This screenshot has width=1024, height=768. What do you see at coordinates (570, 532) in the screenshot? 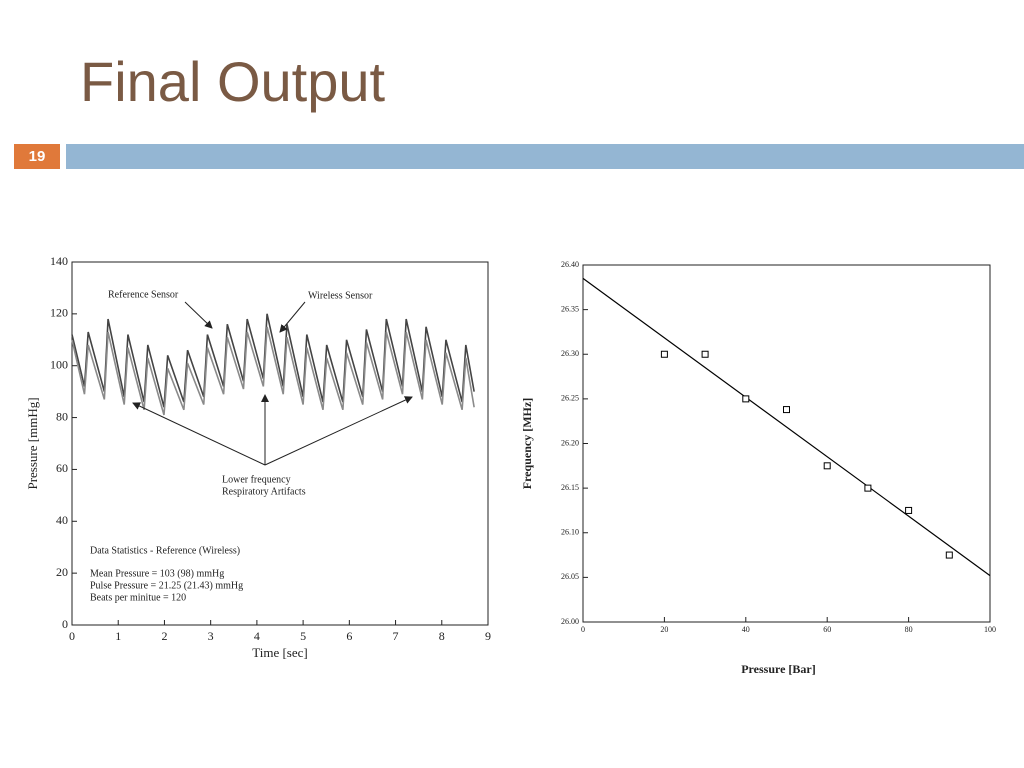
I see `y-tick-label: 26.10` at bounding box center [570, 532].